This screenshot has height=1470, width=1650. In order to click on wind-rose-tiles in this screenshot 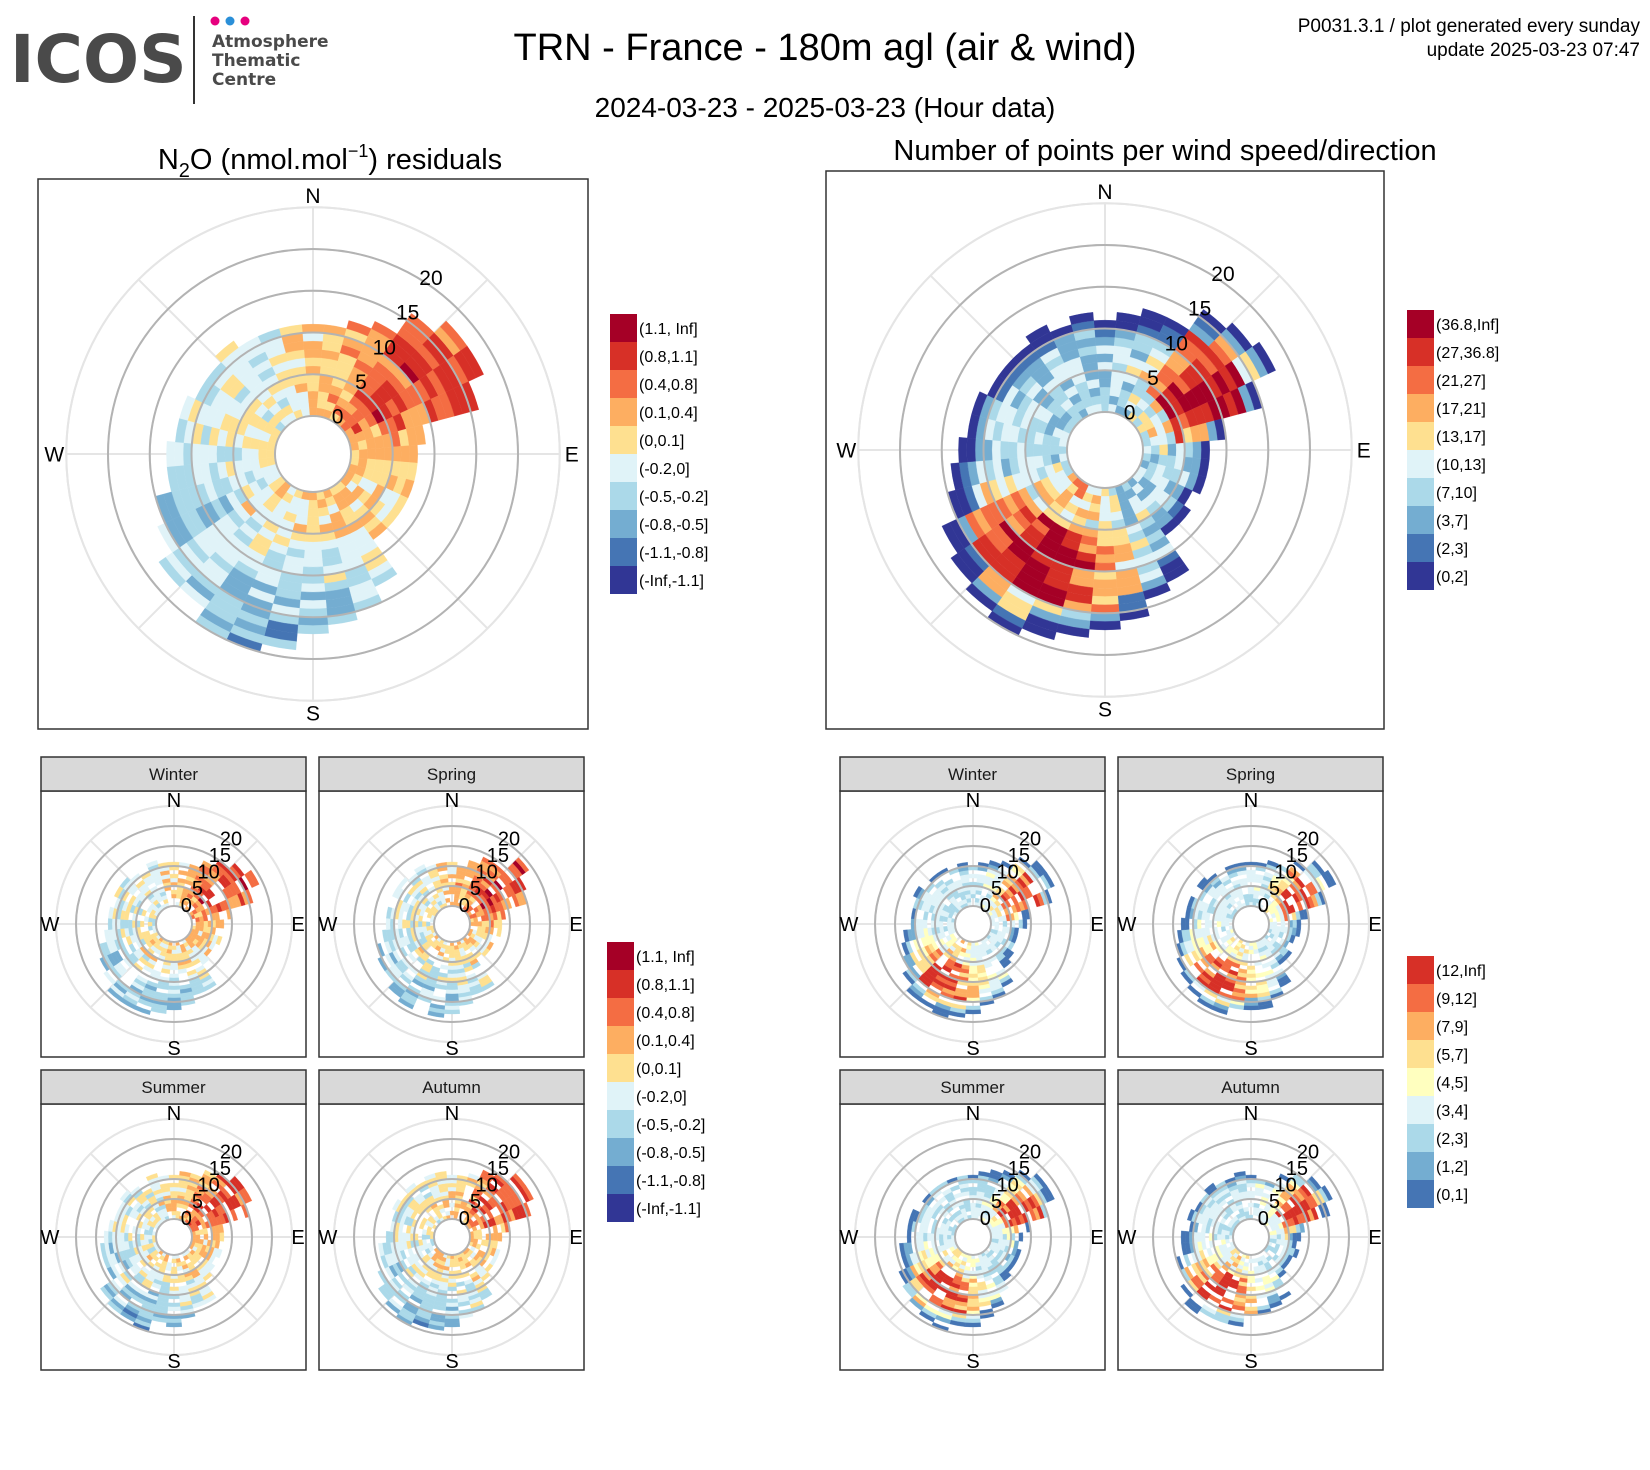, I will do `click(455, 1250)`.